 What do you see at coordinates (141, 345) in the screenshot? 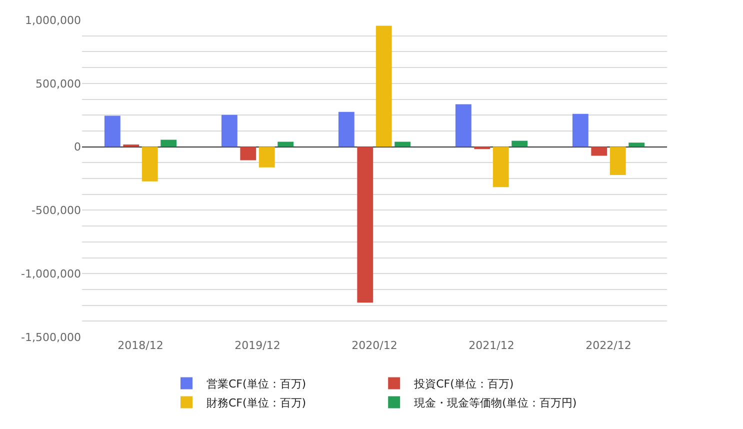
I see `x-tick-label: 2018/12` at bounding box center [141, 345].